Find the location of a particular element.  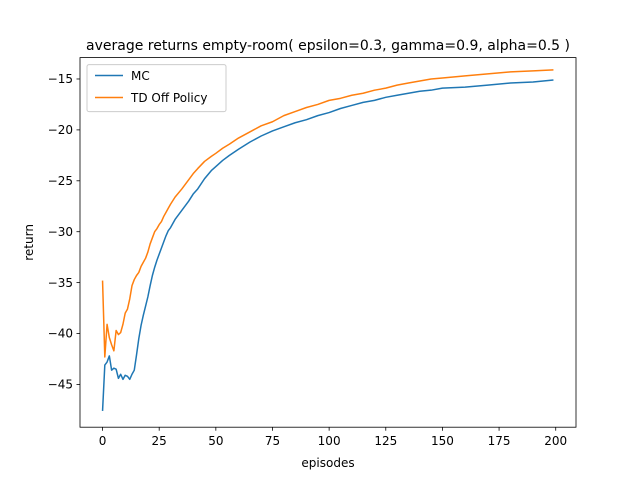

y-axis-ticks: −45 −40 −35 −30 −25 −20 −15 is located at coordinates (64, 232).